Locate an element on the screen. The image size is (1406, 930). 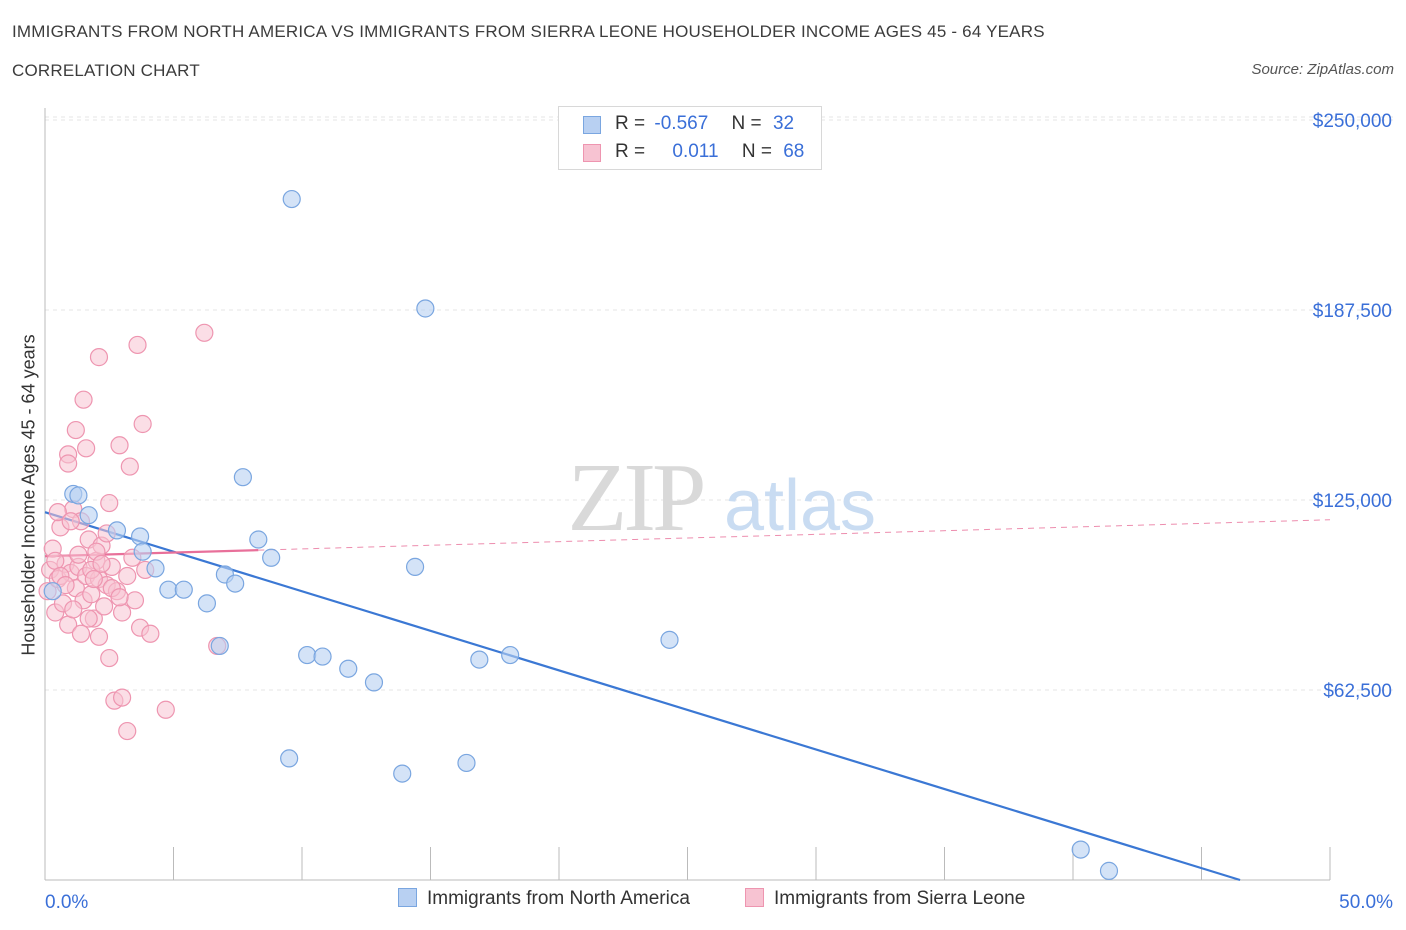
watermark-zip: ZIP is located at coordinates (635, 498).